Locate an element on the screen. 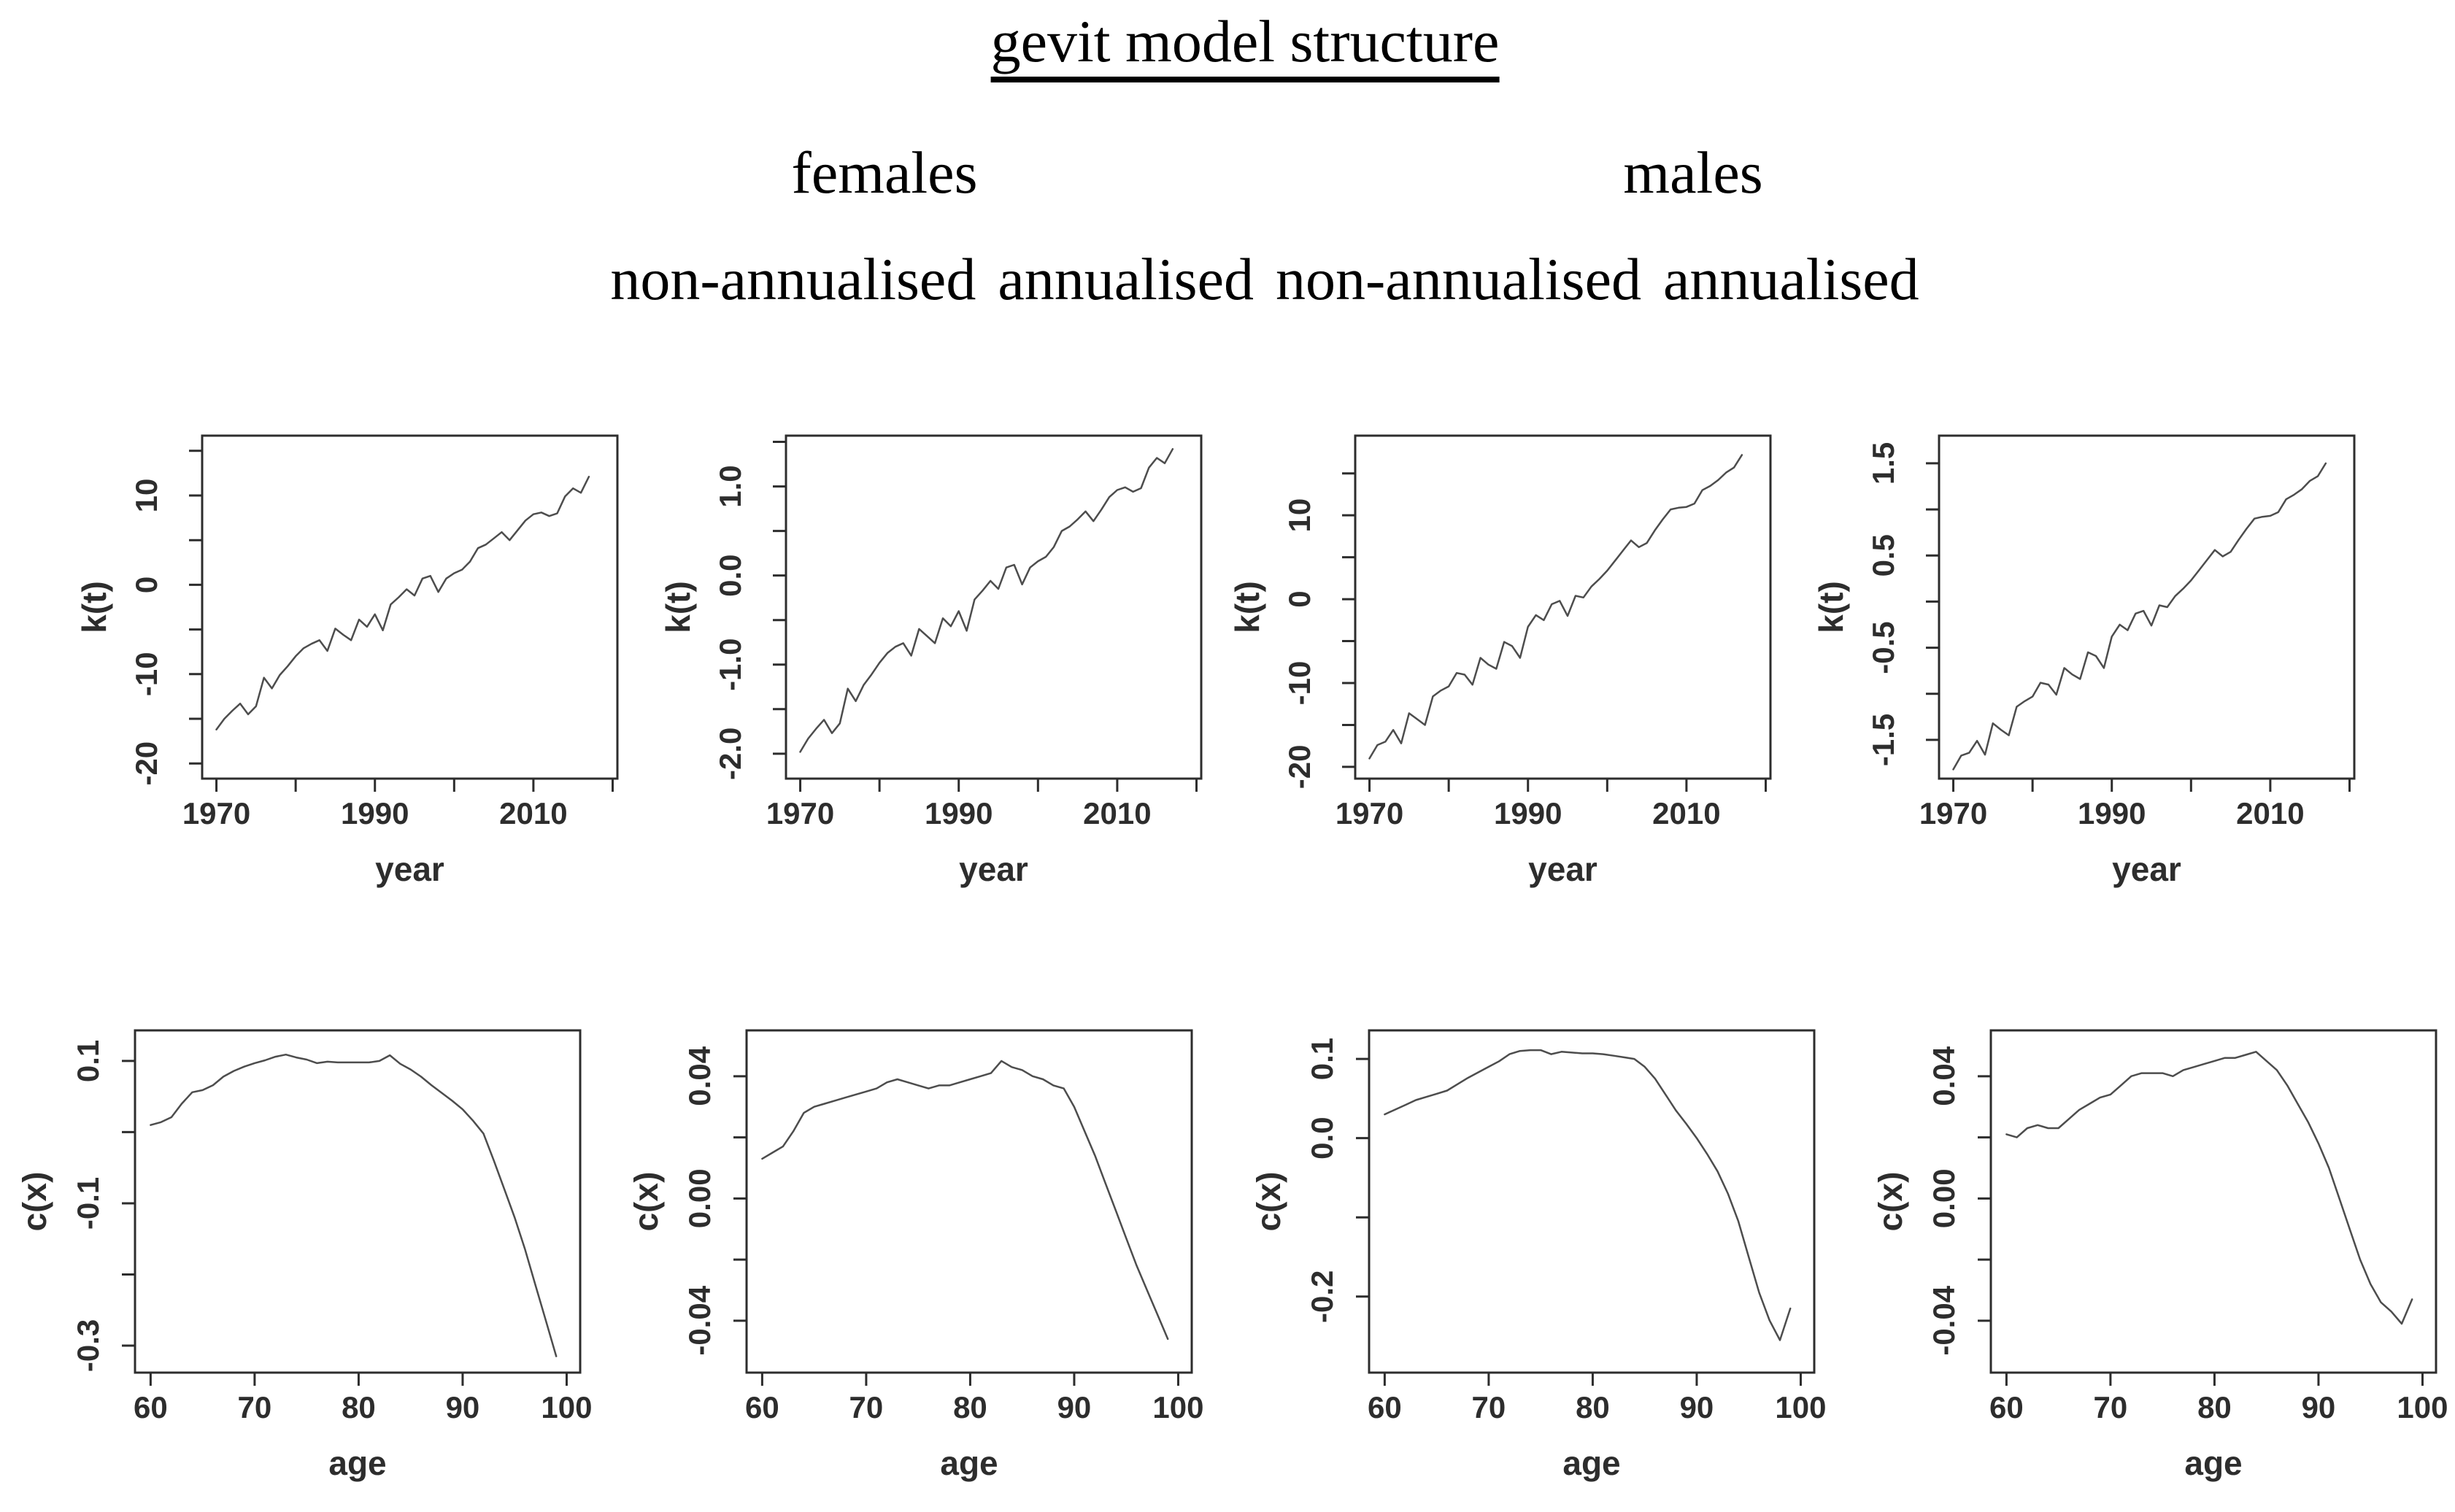 Image resolution: width=2455 pixels, height=1512 pixels. figure-title-text: gevit model structure is located at coordinates (1245, 45).